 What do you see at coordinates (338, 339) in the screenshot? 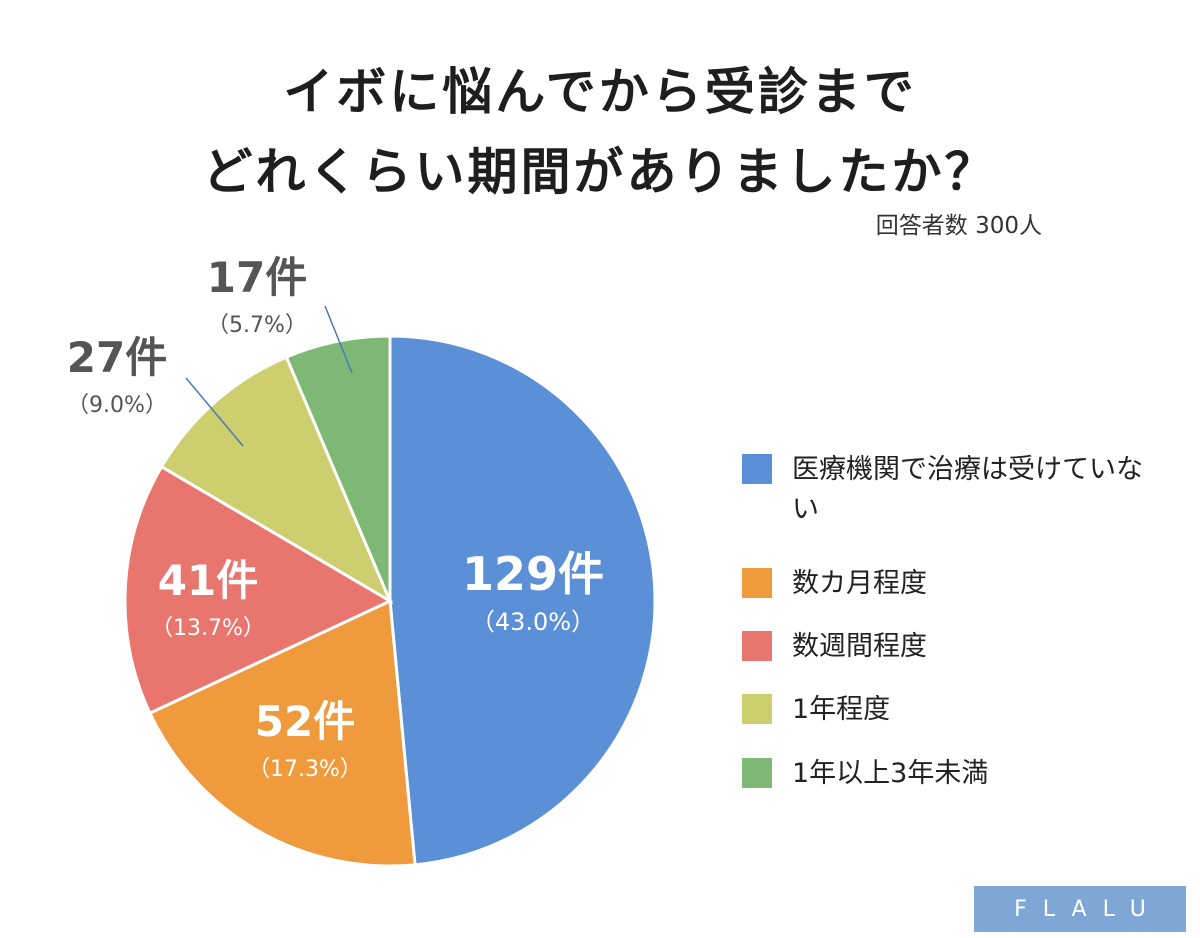
I see `leader-line-one-to-three-years` at bounding box center [338, 339].